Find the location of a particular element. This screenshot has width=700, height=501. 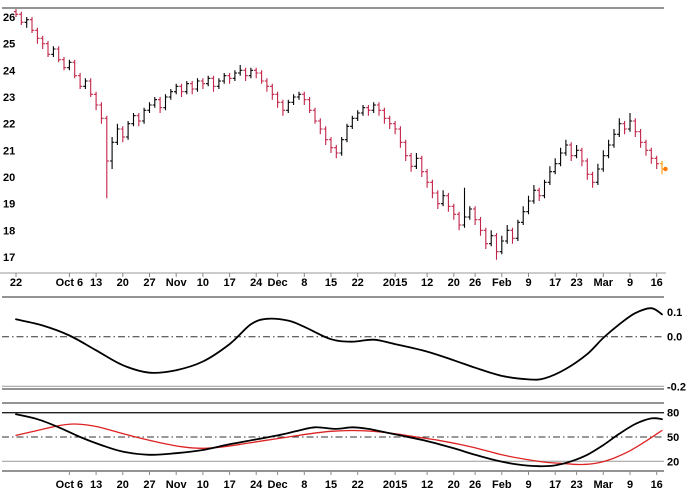

price-tick-label: 24 is located at coordinates (9, 71).